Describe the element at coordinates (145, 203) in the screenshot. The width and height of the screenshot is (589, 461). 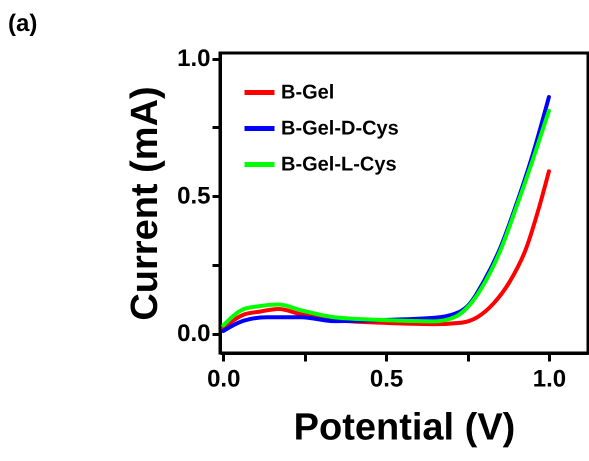
I see `y-axis-title: Current (mA)` at that location.